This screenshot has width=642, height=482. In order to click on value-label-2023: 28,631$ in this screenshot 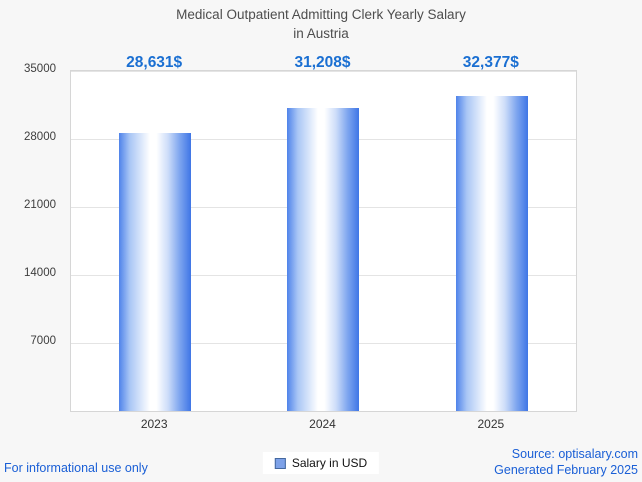, I will do `click(154, 62)`.